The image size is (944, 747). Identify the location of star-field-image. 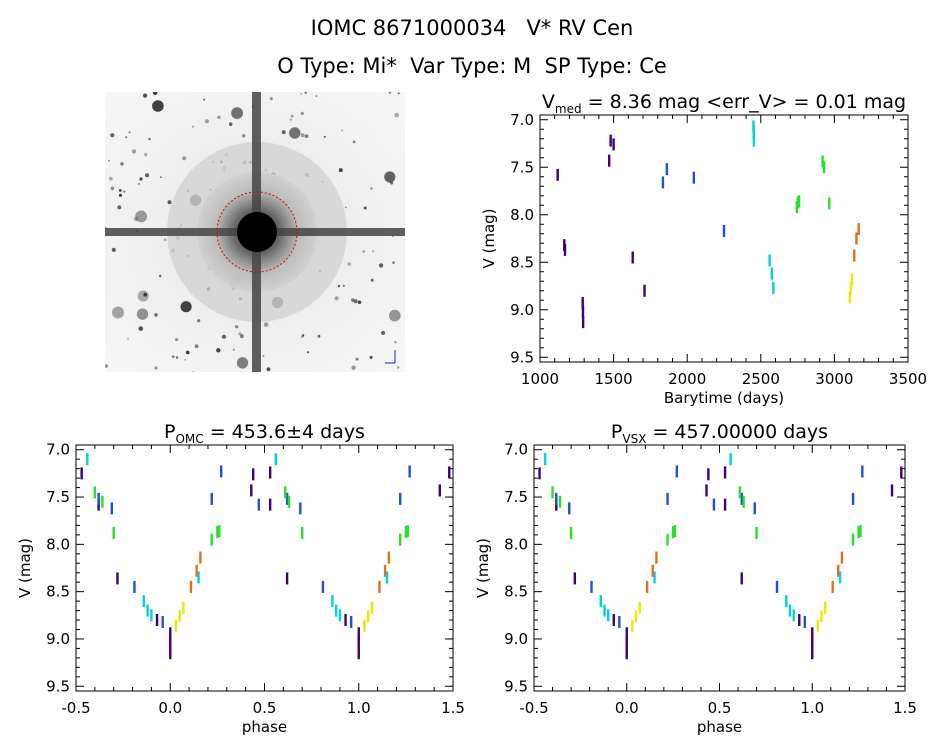
(255, 232).